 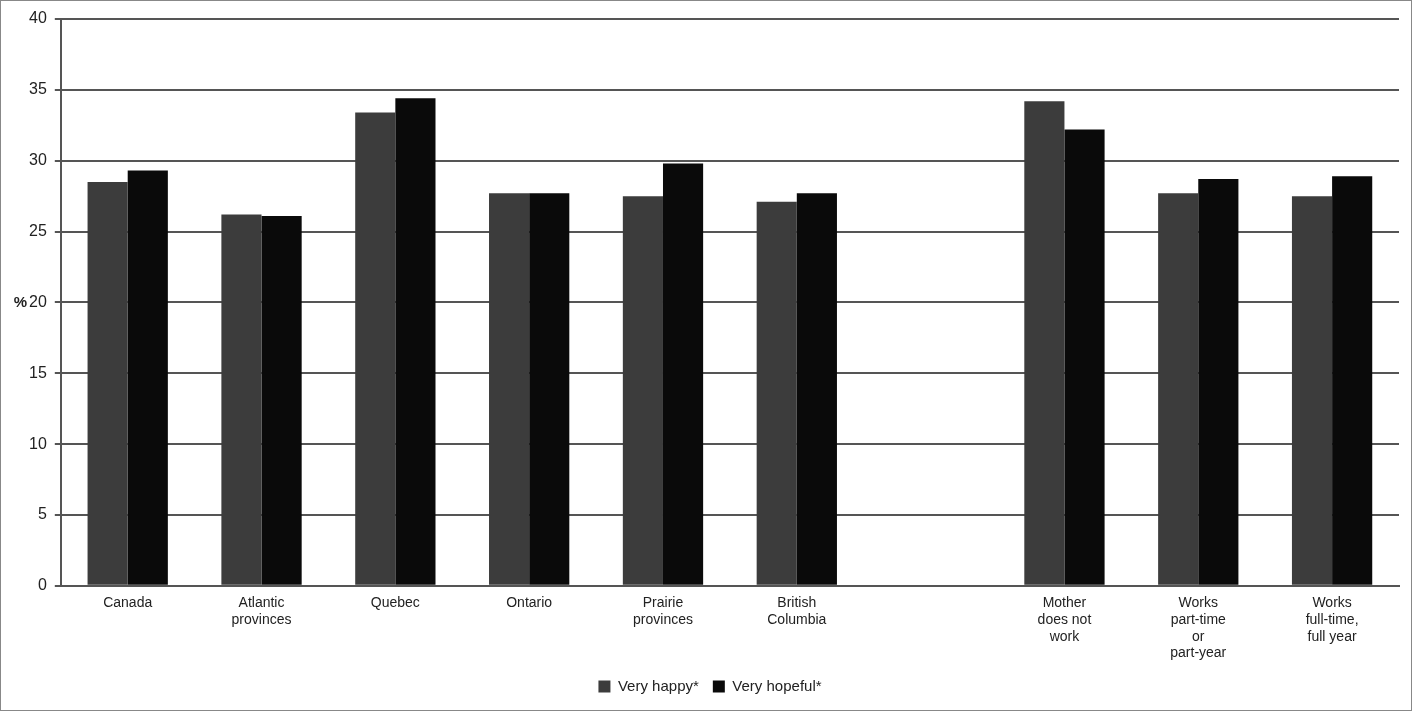 What do you see at coordinates (261, 610) in the screenshot?
I see `x-tick-label: Atlantic provinces` at bounding box center [261, 610].